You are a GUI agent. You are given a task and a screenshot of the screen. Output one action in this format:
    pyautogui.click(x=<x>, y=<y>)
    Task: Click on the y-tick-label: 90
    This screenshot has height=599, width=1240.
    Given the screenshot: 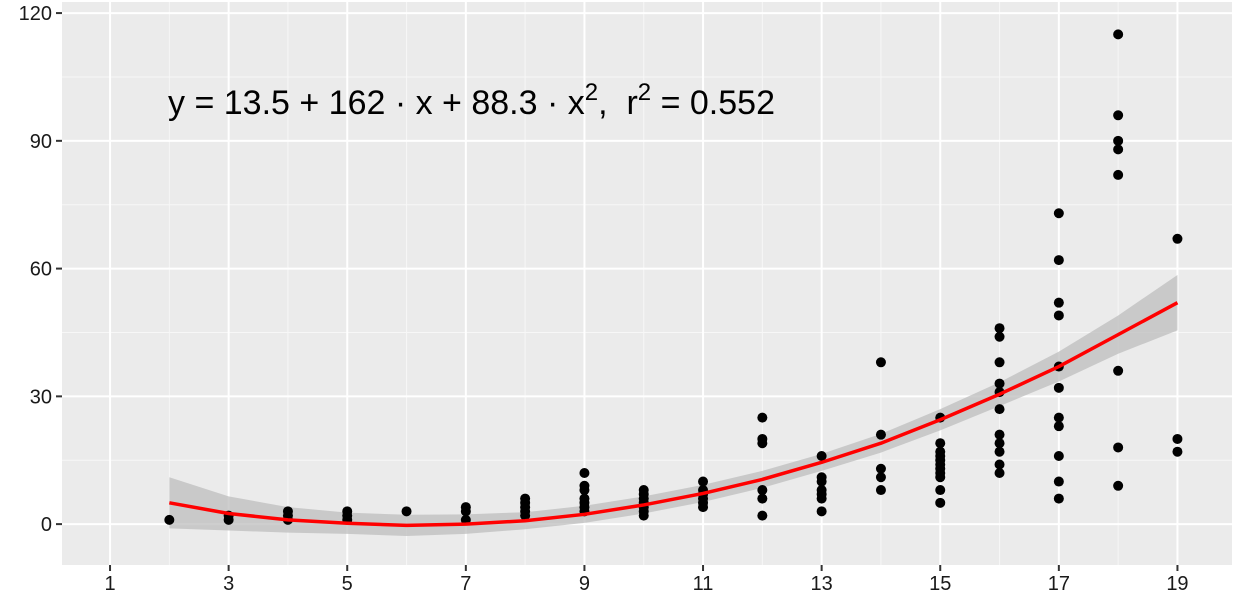 What is the action you would take?
    pyautogui.click(x=41, y=142)
    